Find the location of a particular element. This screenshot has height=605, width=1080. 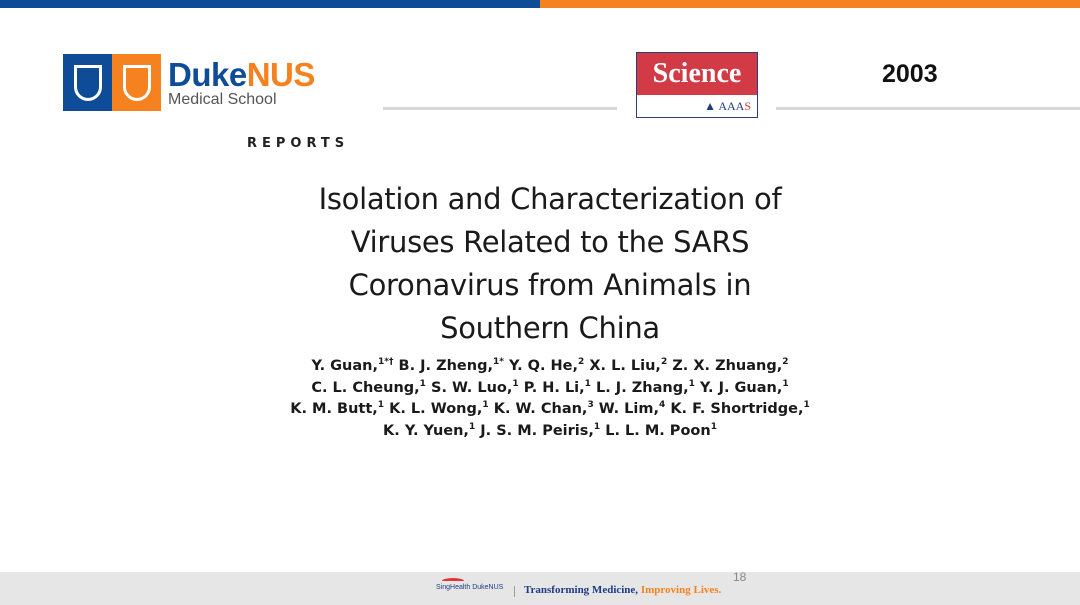

logo-nus: NUS is located at coordinates (281, 74).